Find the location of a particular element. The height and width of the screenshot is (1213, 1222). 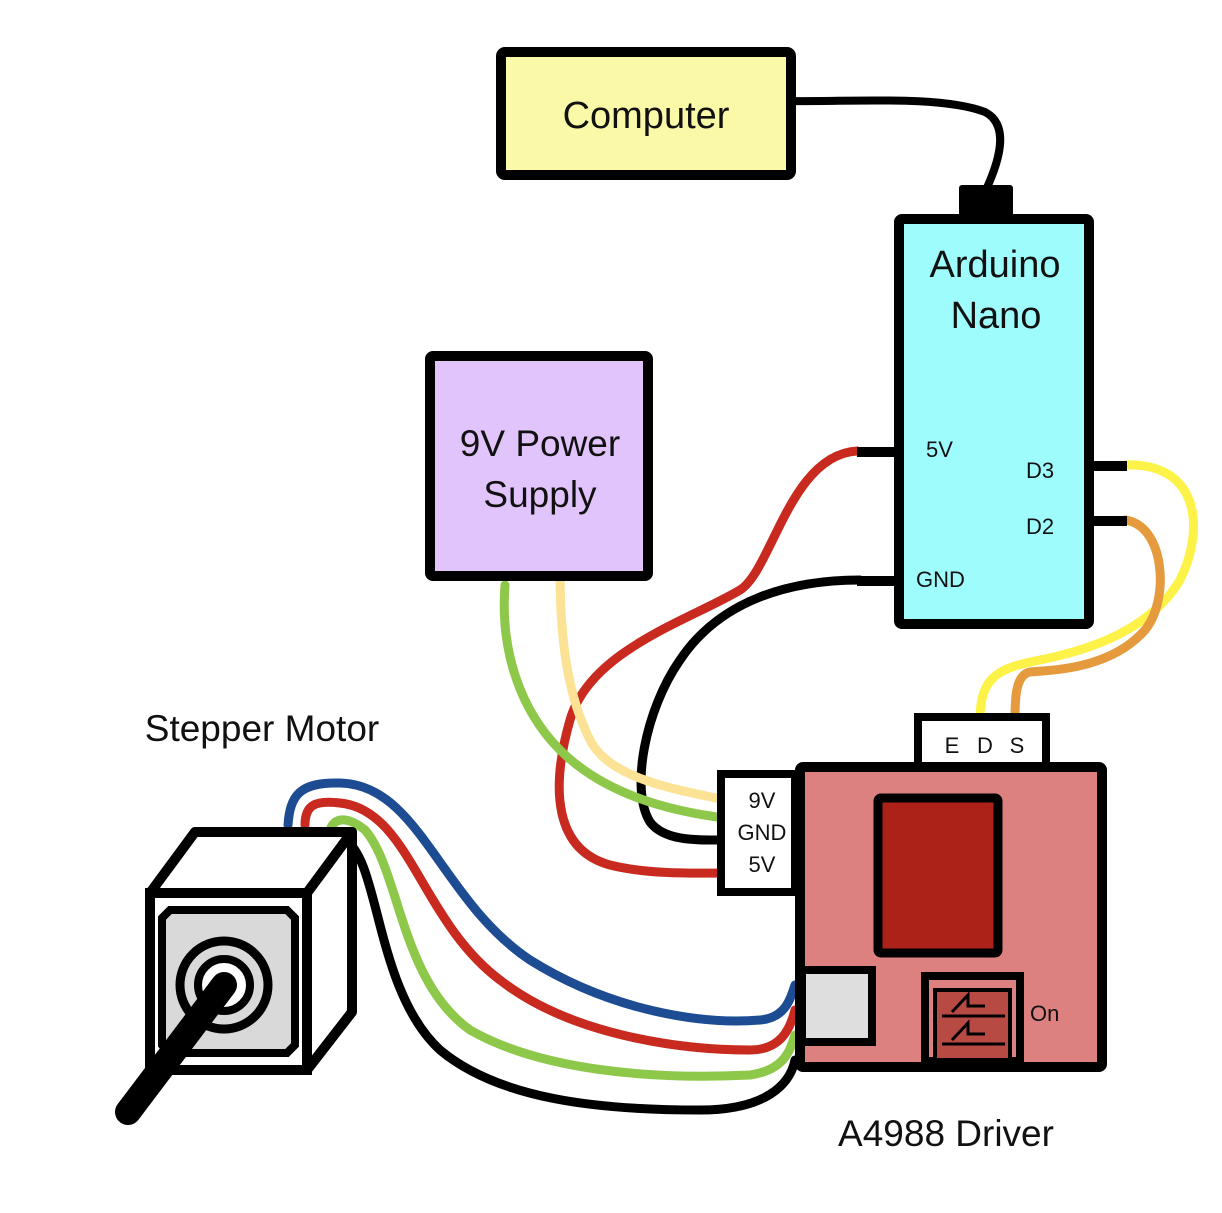

arduino-title: Arduino is located at coordinates (995, 265).